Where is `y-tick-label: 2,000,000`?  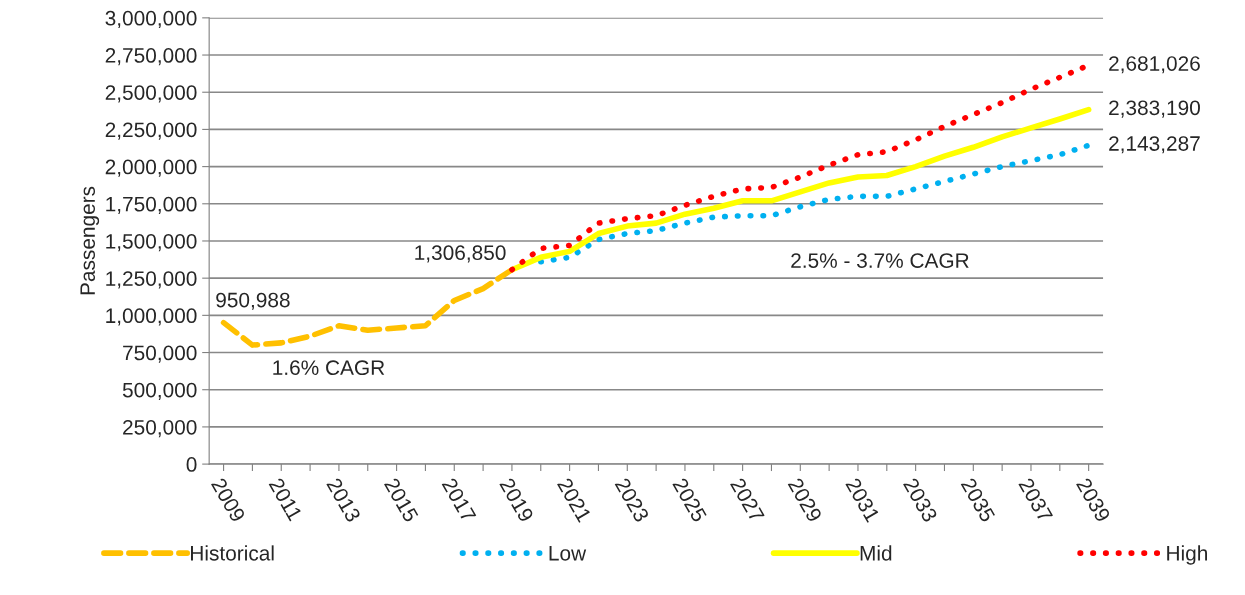 y-tick-label: 2,000,000 is located at coordinates (151, 168).